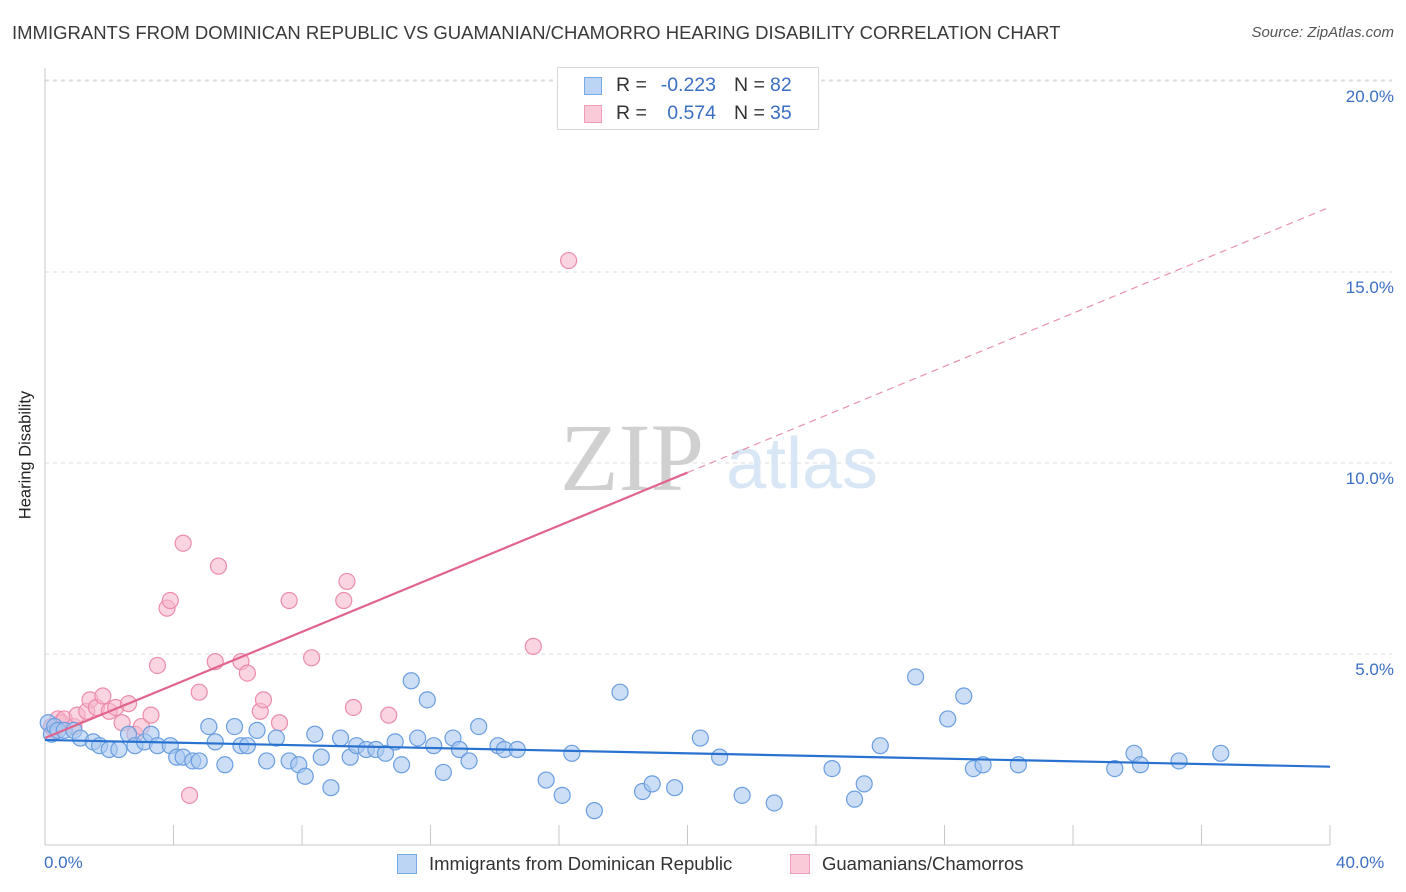  Describe the element at coordinates (691, 113) in the screenshot. I see `legend-r-value: 0.574` at that location.